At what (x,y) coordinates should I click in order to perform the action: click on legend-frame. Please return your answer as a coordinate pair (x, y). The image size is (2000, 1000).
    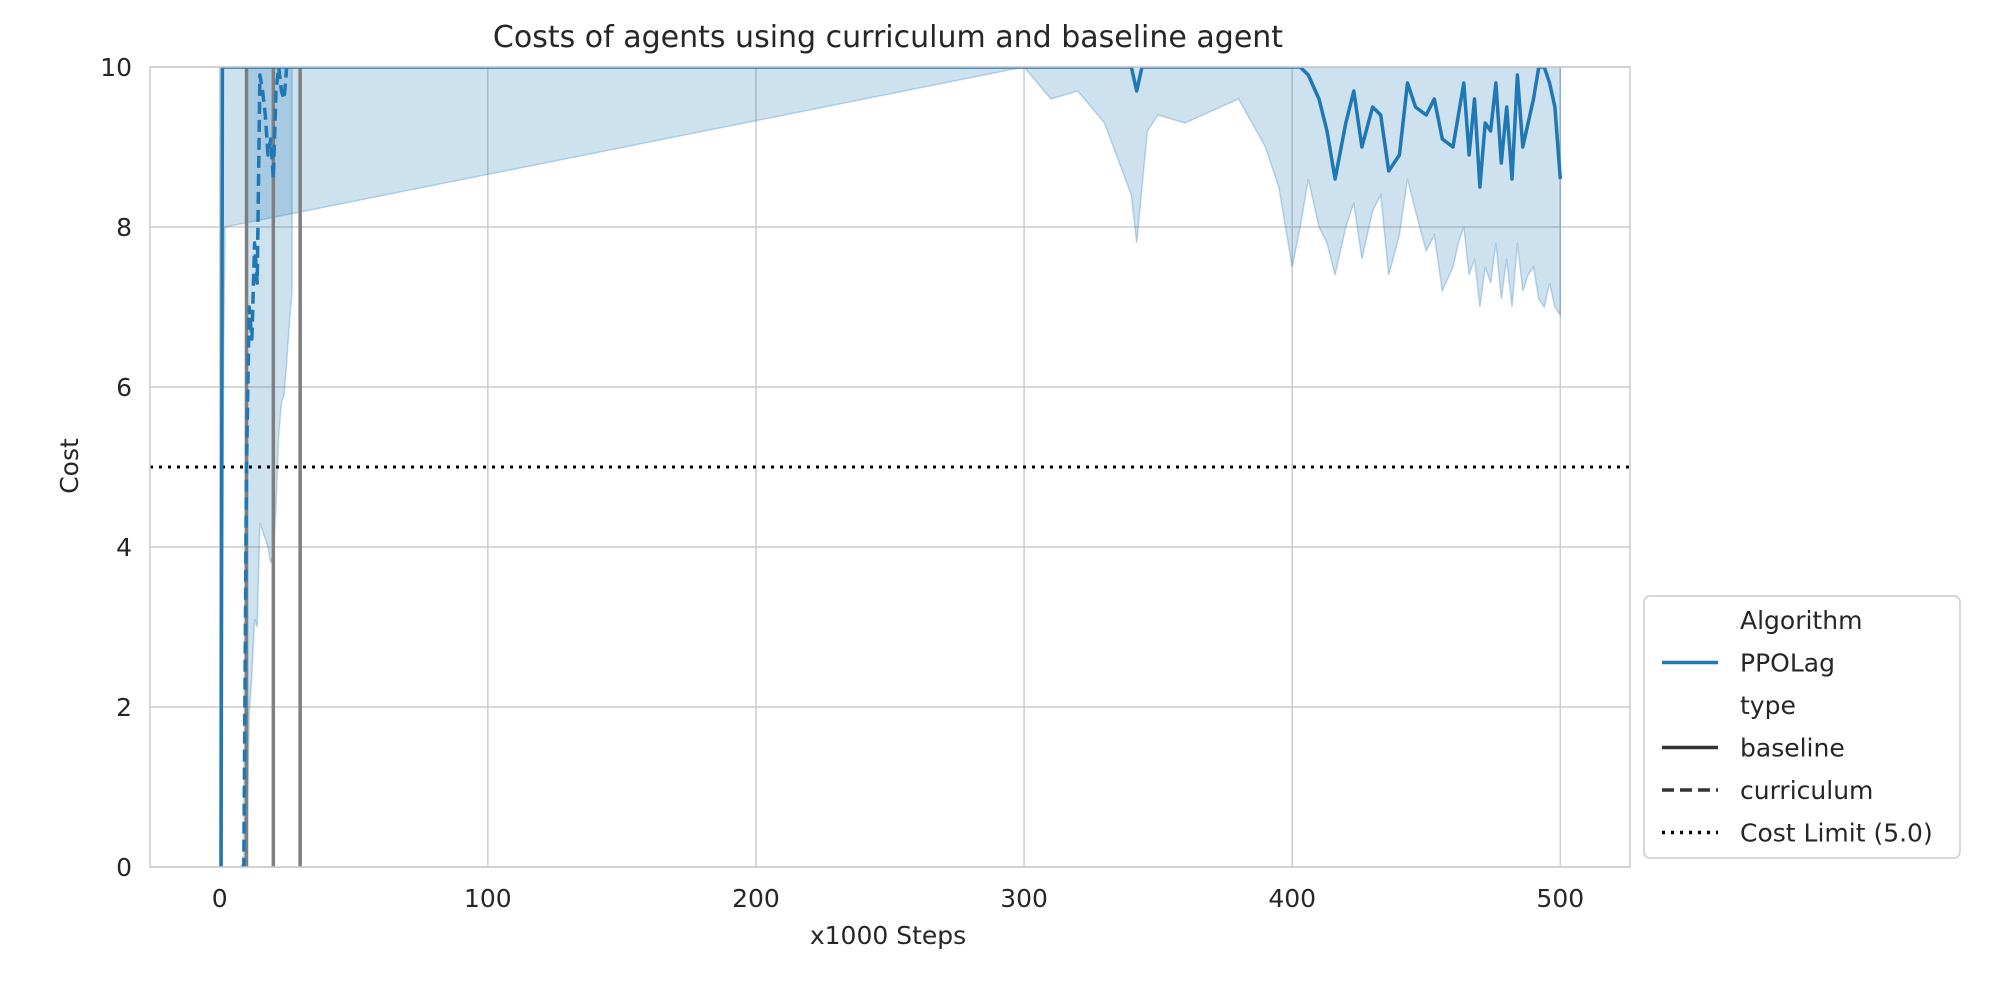
    Looking at the image, I should click on (1802, 727).